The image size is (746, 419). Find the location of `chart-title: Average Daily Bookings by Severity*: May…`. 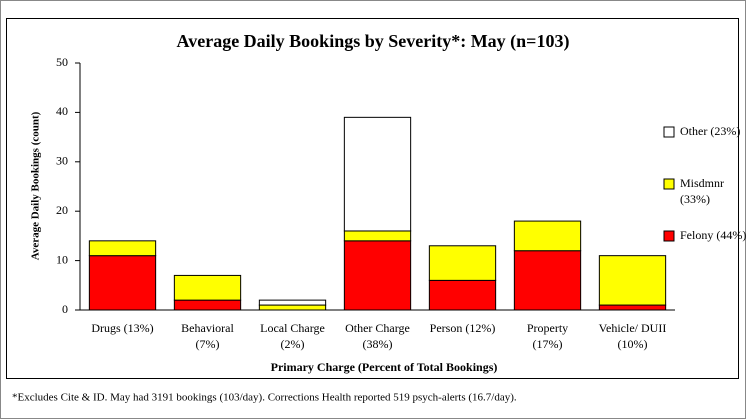

chart-title: Average Daily Bookings by Severity*: May… is located at coordinates (373, 41).